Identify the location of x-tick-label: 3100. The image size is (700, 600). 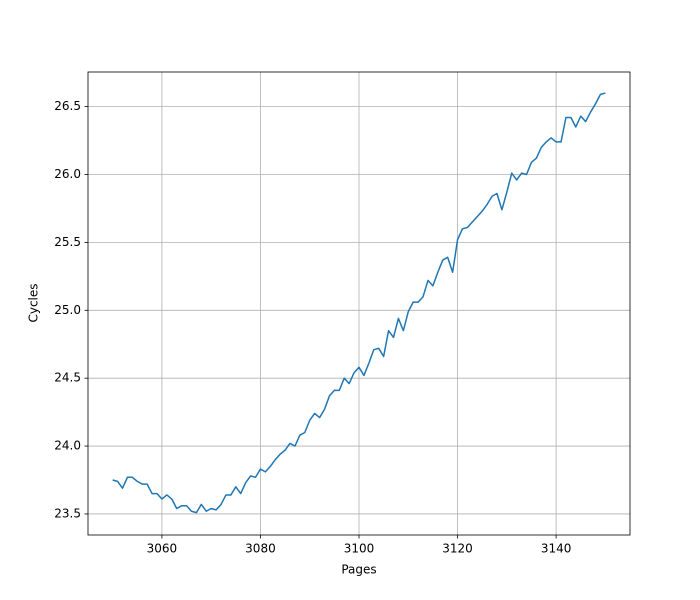
(359, 549).